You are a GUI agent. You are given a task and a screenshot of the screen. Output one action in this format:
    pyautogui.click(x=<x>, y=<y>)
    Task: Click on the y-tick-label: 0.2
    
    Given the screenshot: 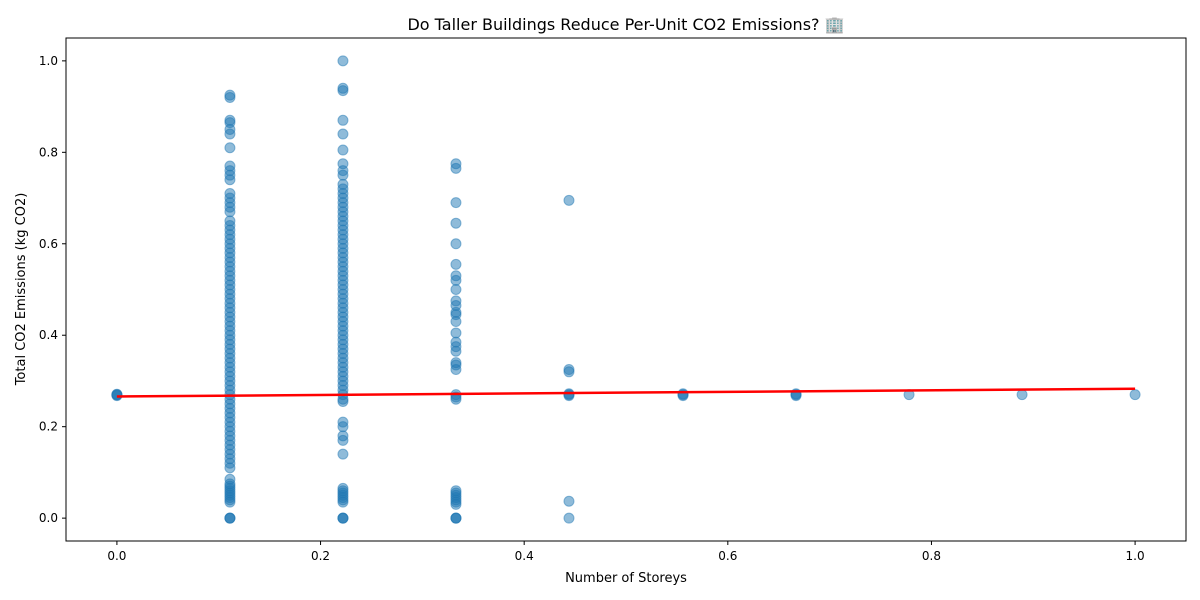 What is the action you would take?
    pyautogui.click(x=48, y=427)
    